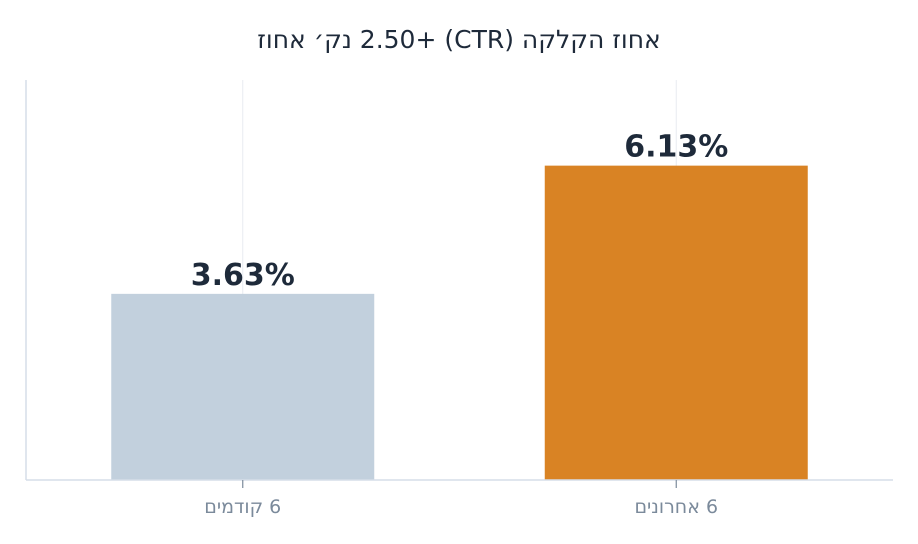 The image size is (918, 544). What do you see at coordinates (243, 275) in the screenshot?
I see `value-label-0: 3.63%` at bounding box center [243, 275].